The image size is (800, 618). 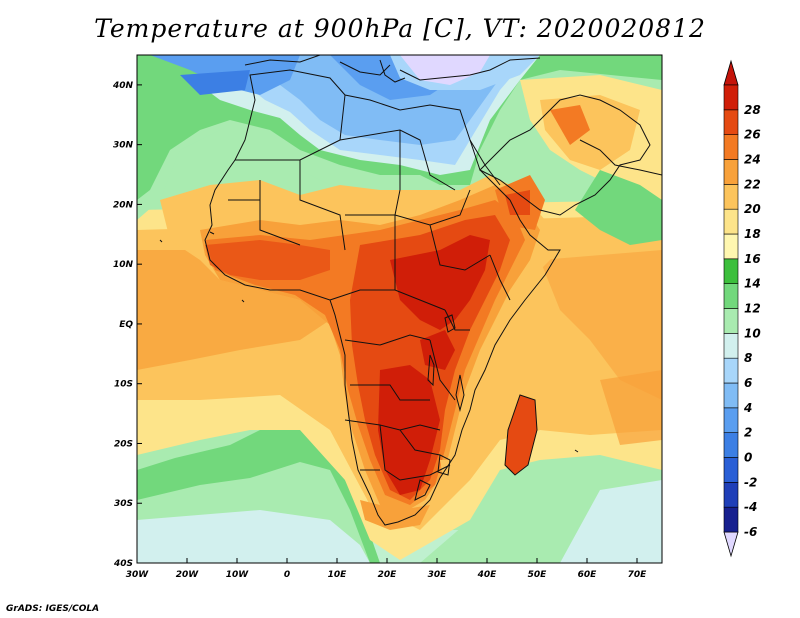 What do you see at coordinates (123, 146) in the screenshot?
I see `lat-tick-label: 30N` at bounding box center [123, 146].